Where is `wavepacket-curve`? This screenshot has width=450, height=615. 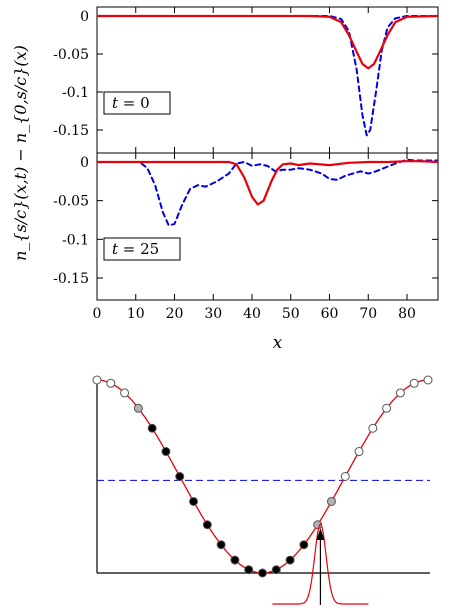
wavepacket-curve is located at coordinates (320, 564).